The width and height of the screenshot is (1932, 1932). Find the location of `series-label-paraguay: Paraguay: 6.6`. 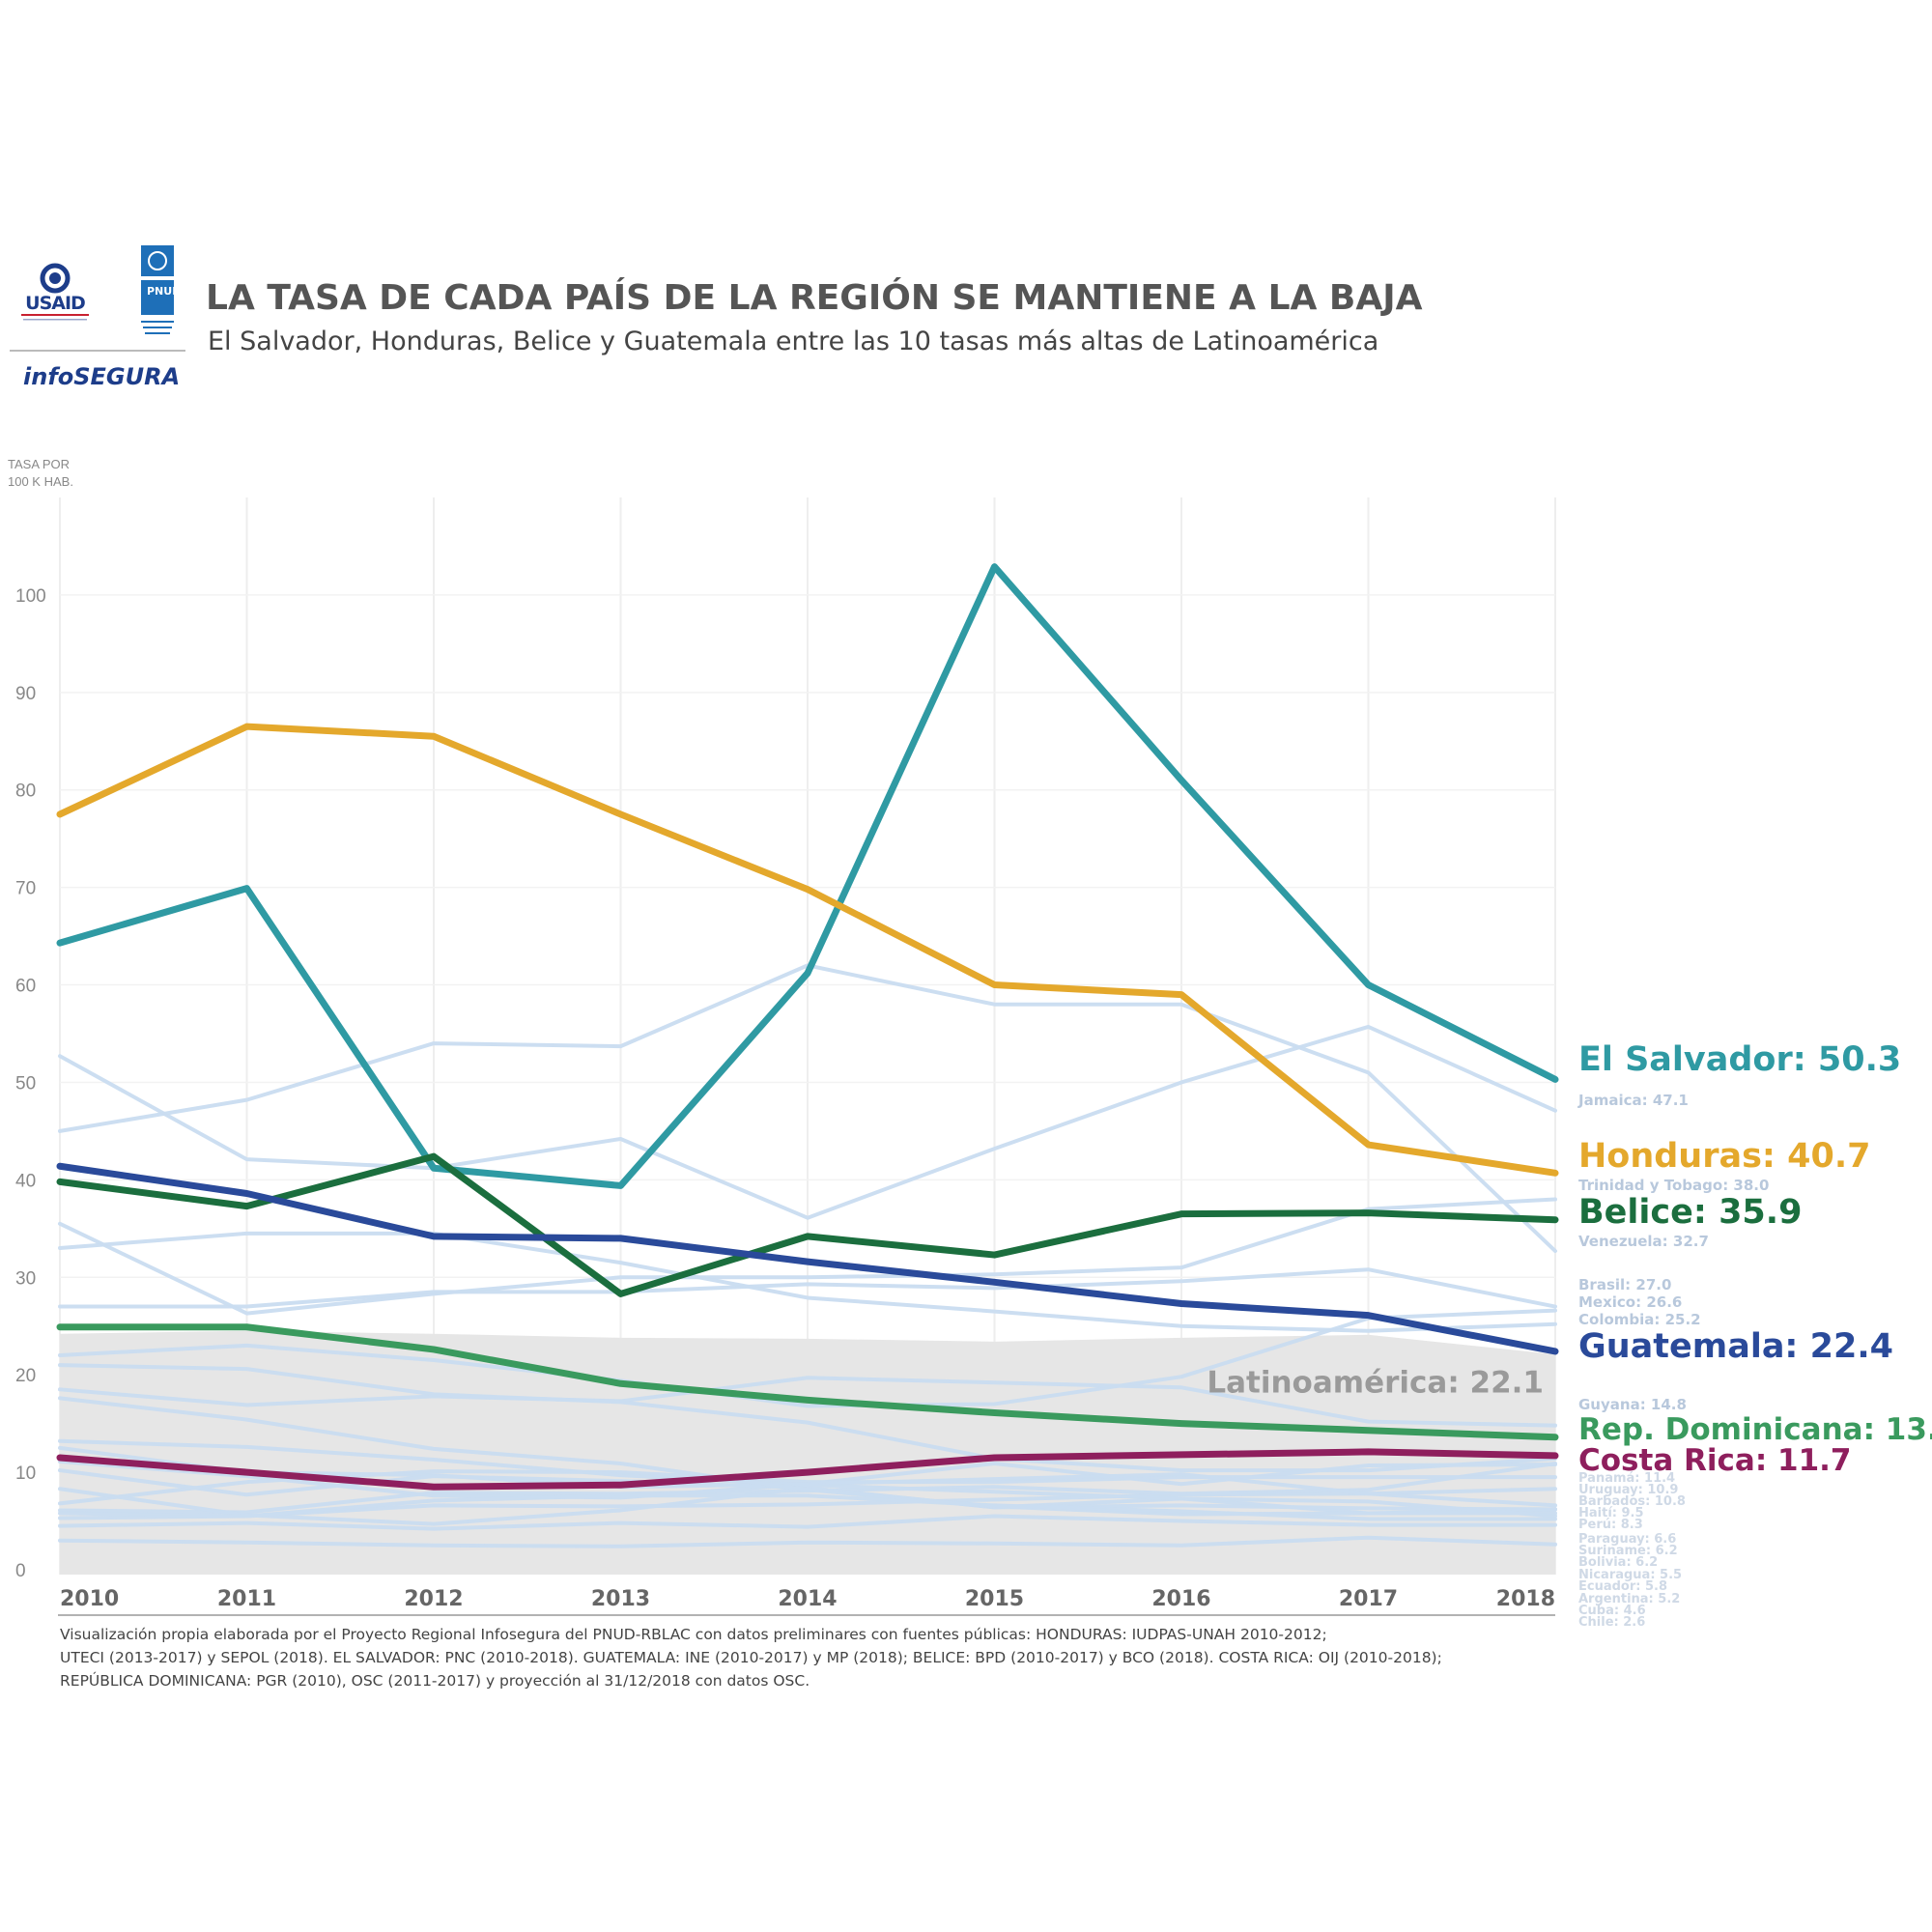

series-label-paraguay: Paraguay: 6.6 is located at coordinates (1627, 1539).